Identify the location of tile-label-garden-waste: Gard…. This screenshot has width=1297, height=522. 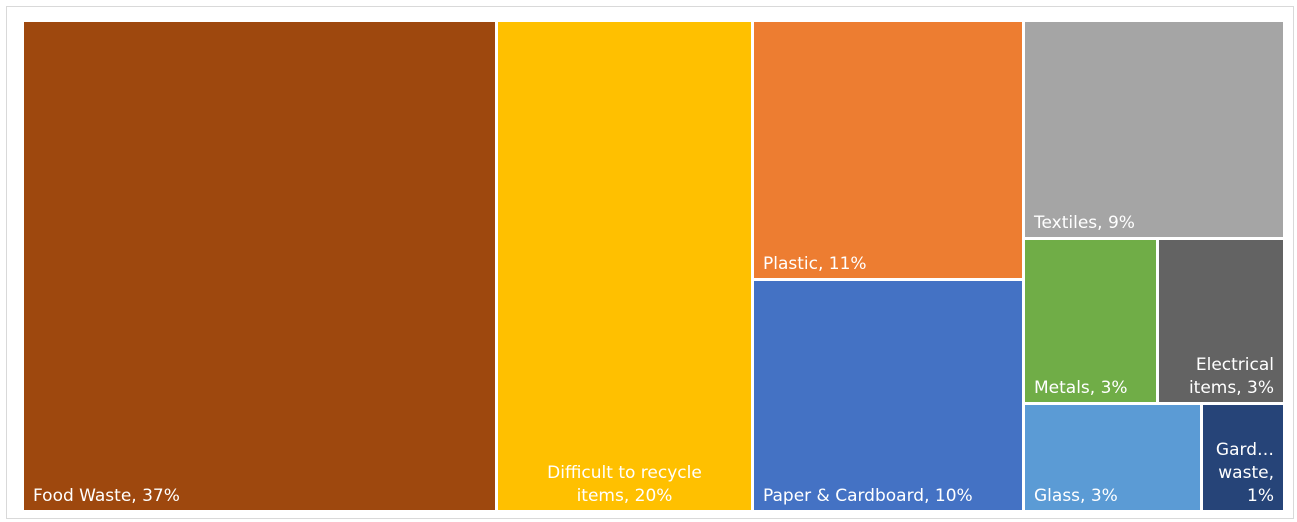
(1245, 450).